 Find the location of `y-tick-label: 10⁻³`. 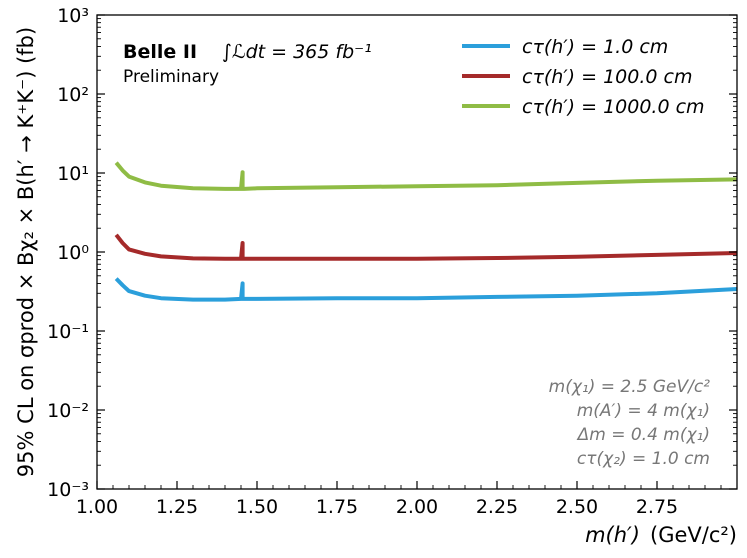

y-tick-label: 10⁻³ is located at coordinates (68, 490).